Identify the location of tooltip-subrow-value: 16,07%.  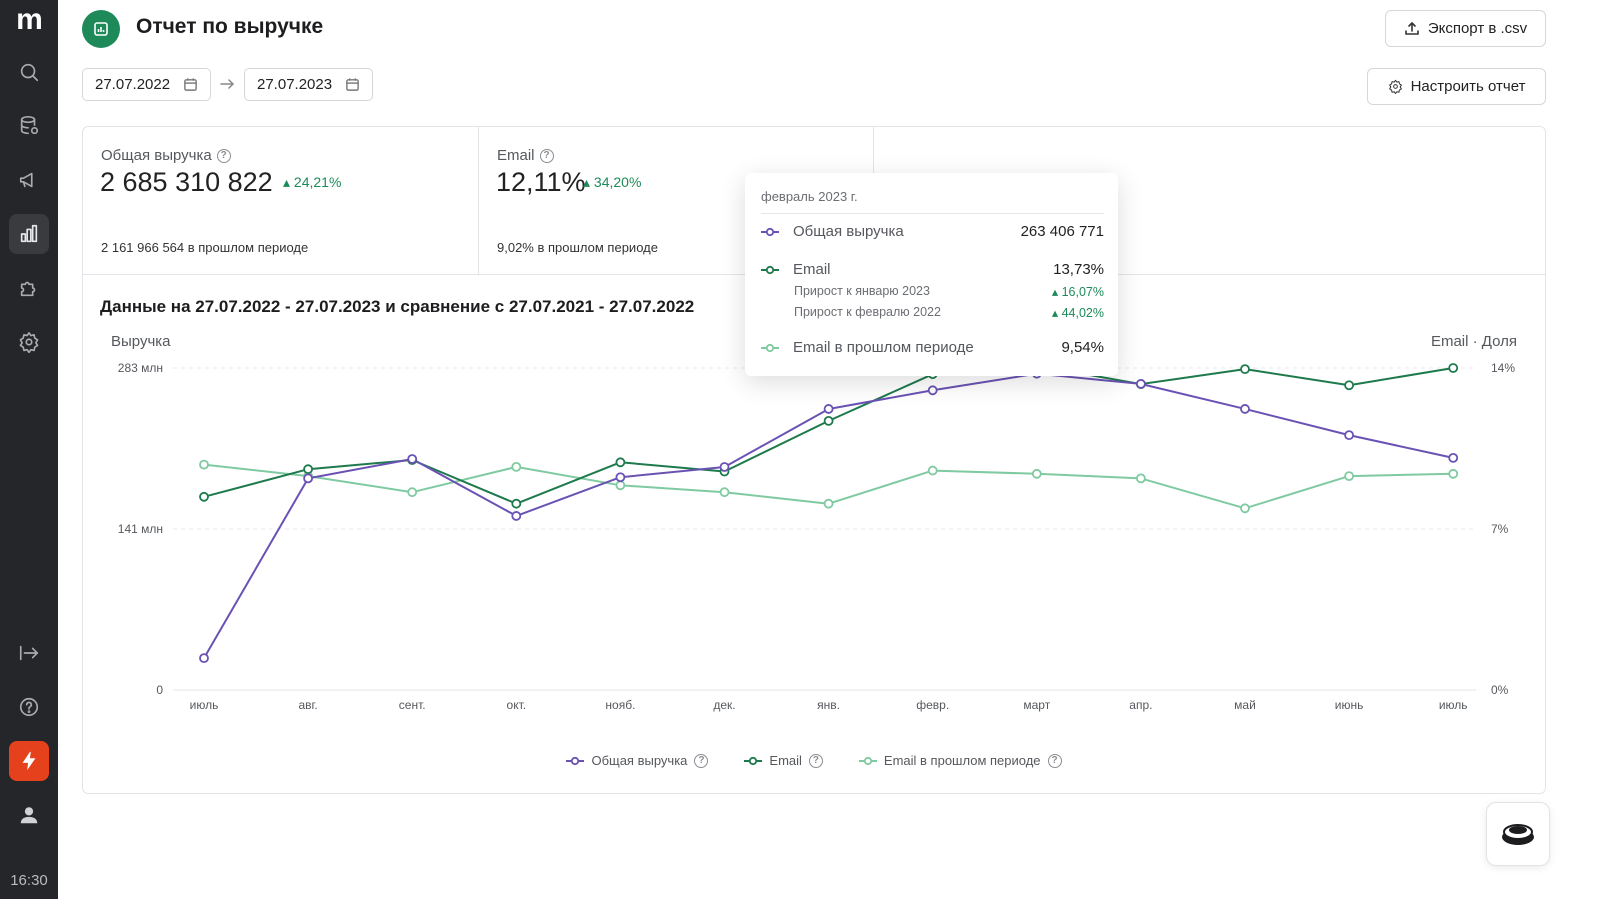
(1082, 292).